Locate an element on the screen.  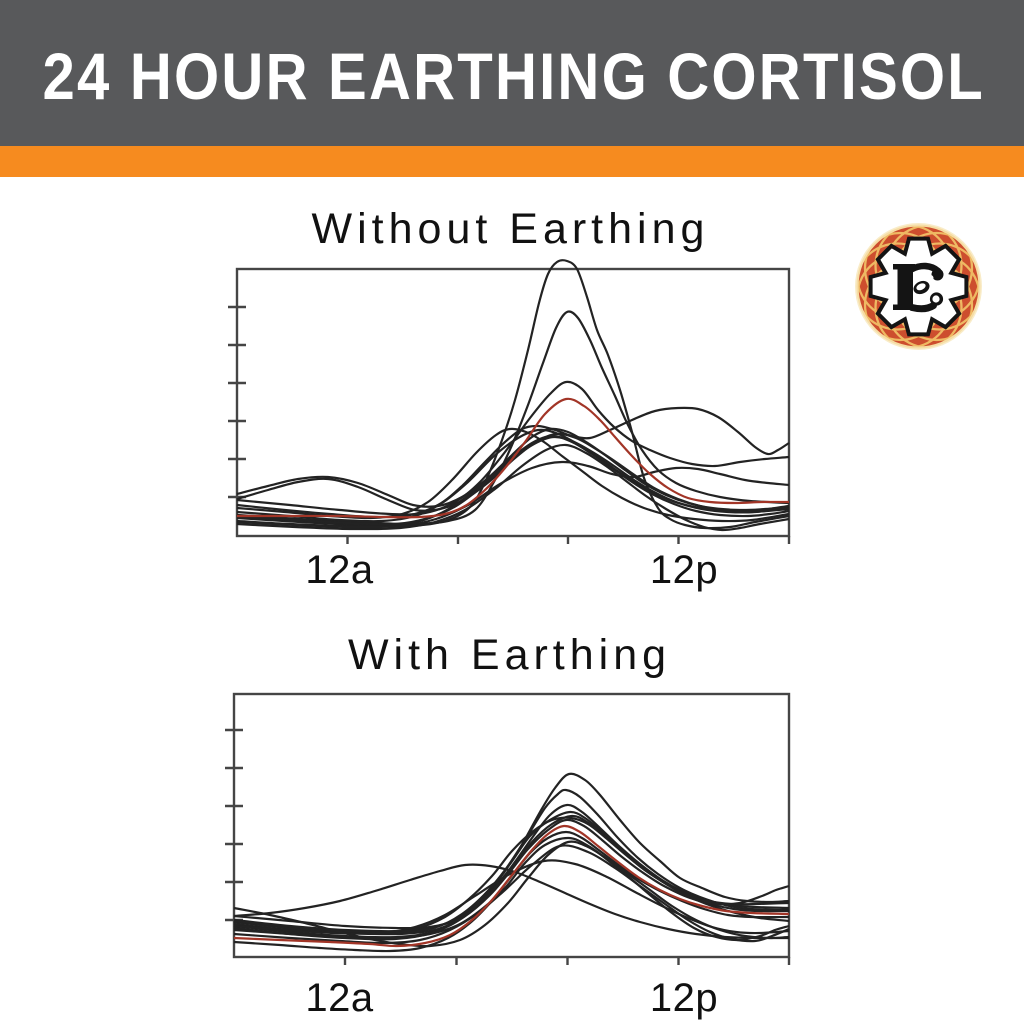
svg-text: With Earthing is located at coordinates (509, 655).